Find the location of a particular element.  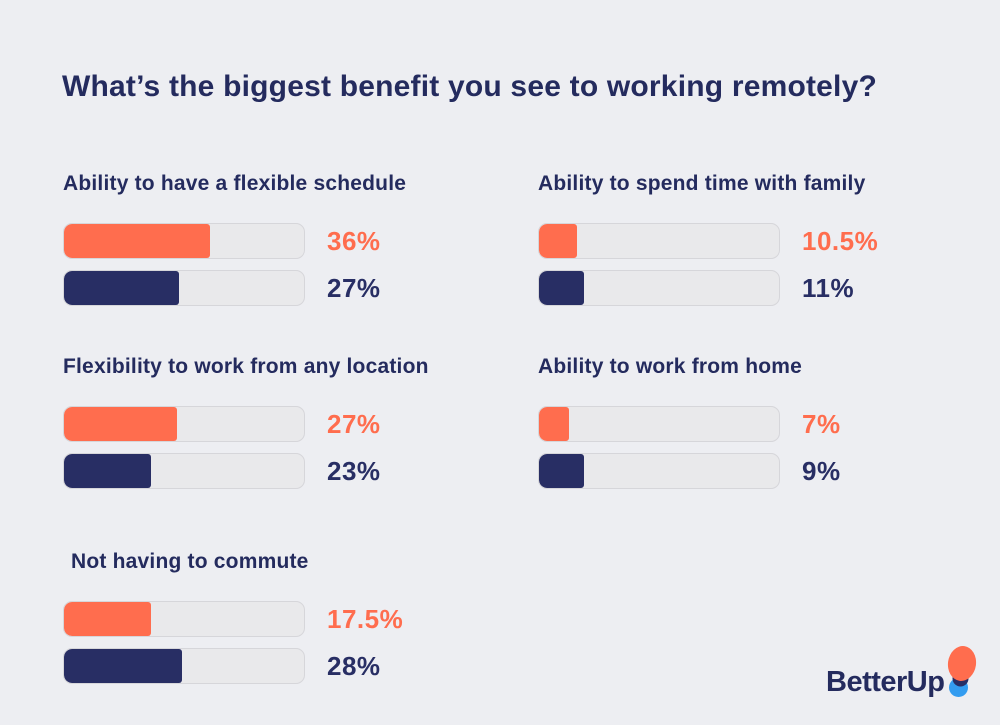

bar-row: 23% is located at coordinates (283, 471).